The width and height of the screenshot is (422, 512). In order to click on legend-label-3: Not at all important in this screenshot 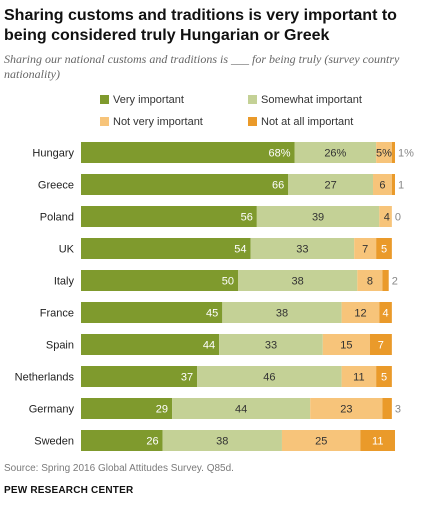, I will do `click(307, 122)`.